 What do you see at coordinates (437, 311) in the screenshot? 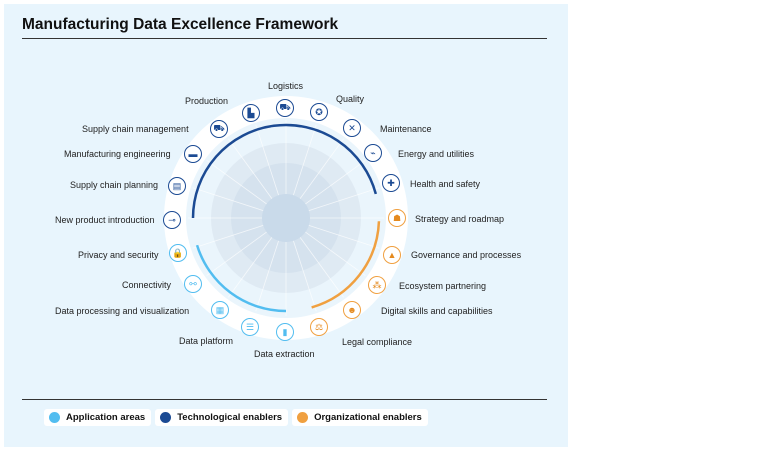
I see `framework-item-label: Digital skills and capabilities` at bounding box center [437, 311].